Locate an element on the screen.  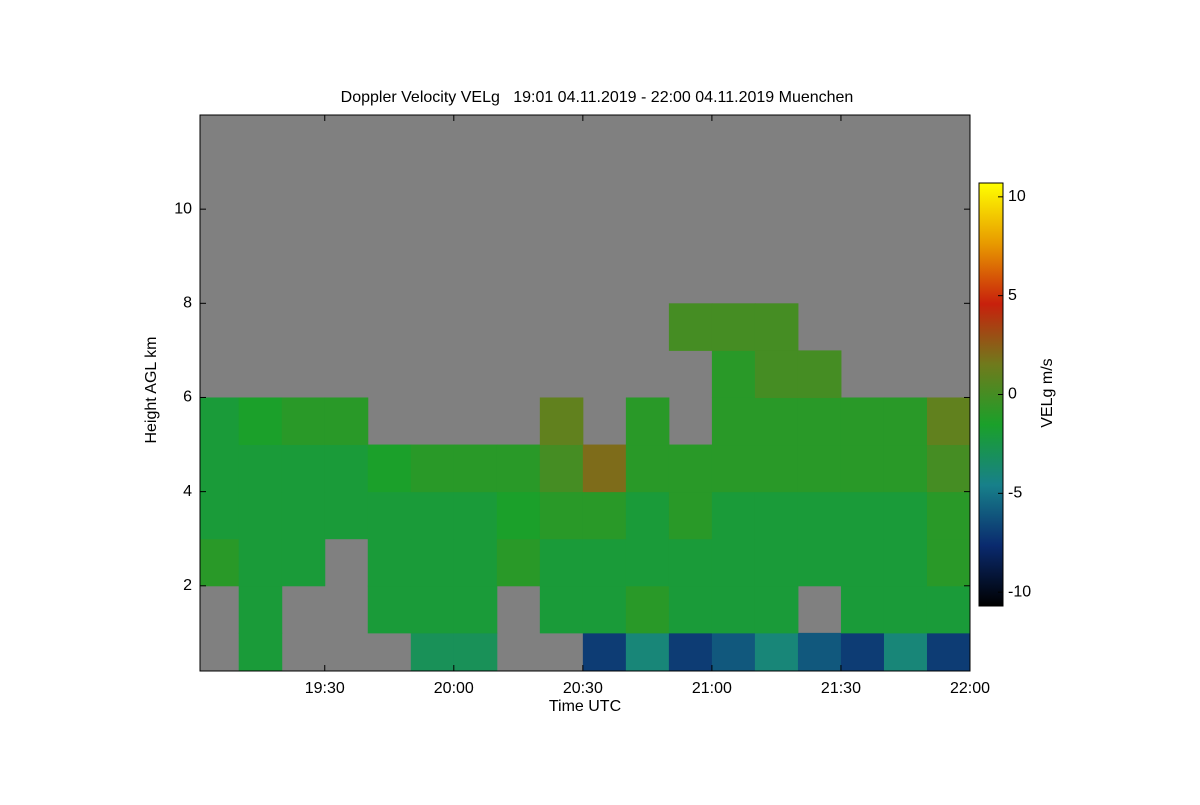
colorbar-tick-label: 10 is located at coordinates (1017, 196).